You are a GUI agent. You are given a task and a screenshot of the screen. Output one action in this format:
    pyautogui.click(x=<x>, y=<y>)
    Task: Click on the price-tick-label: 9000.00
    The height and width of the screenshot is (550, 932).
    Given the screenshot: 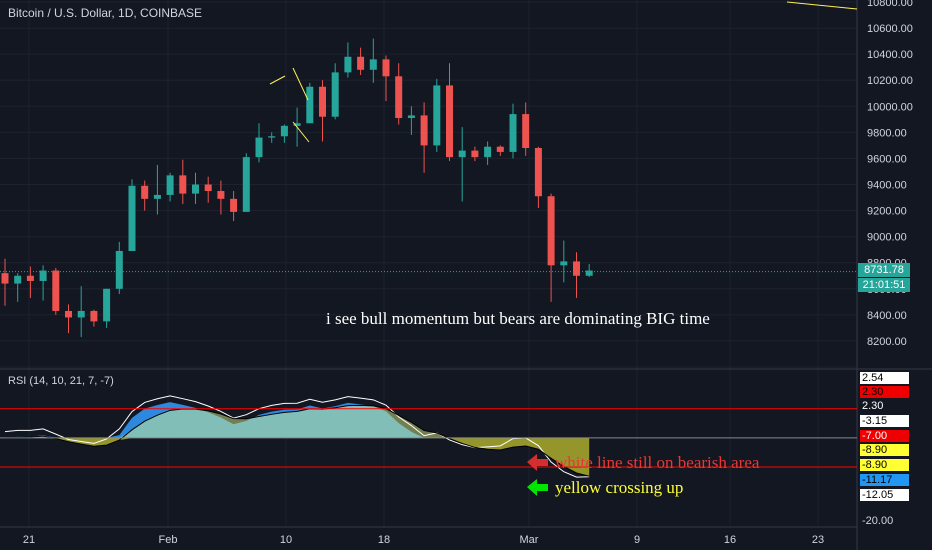 What is the action you would take?
    pyautogui.click(x=887, y=238)
    